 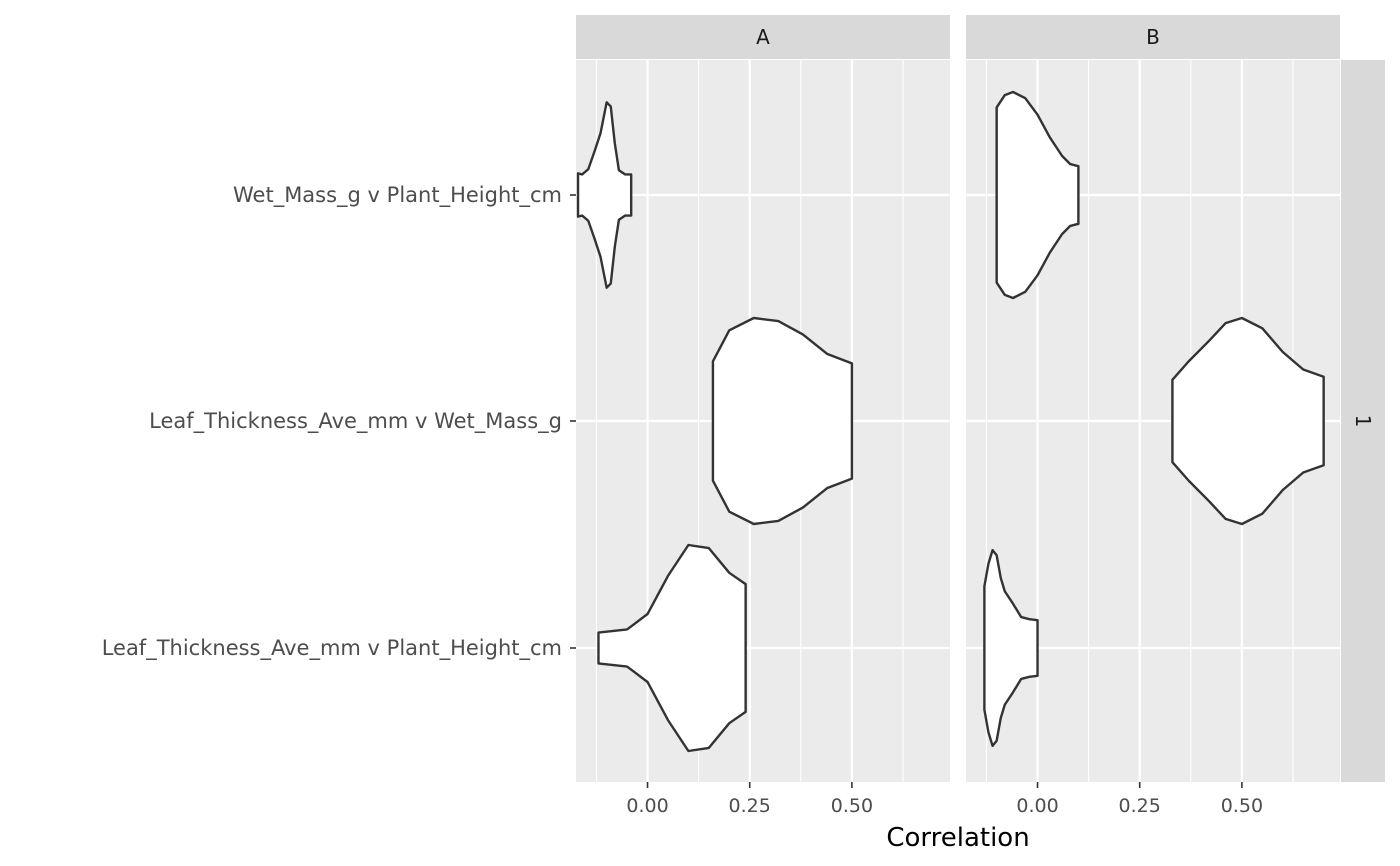 I want to click on strip-label-b: B, so click(x=1153, y=37).